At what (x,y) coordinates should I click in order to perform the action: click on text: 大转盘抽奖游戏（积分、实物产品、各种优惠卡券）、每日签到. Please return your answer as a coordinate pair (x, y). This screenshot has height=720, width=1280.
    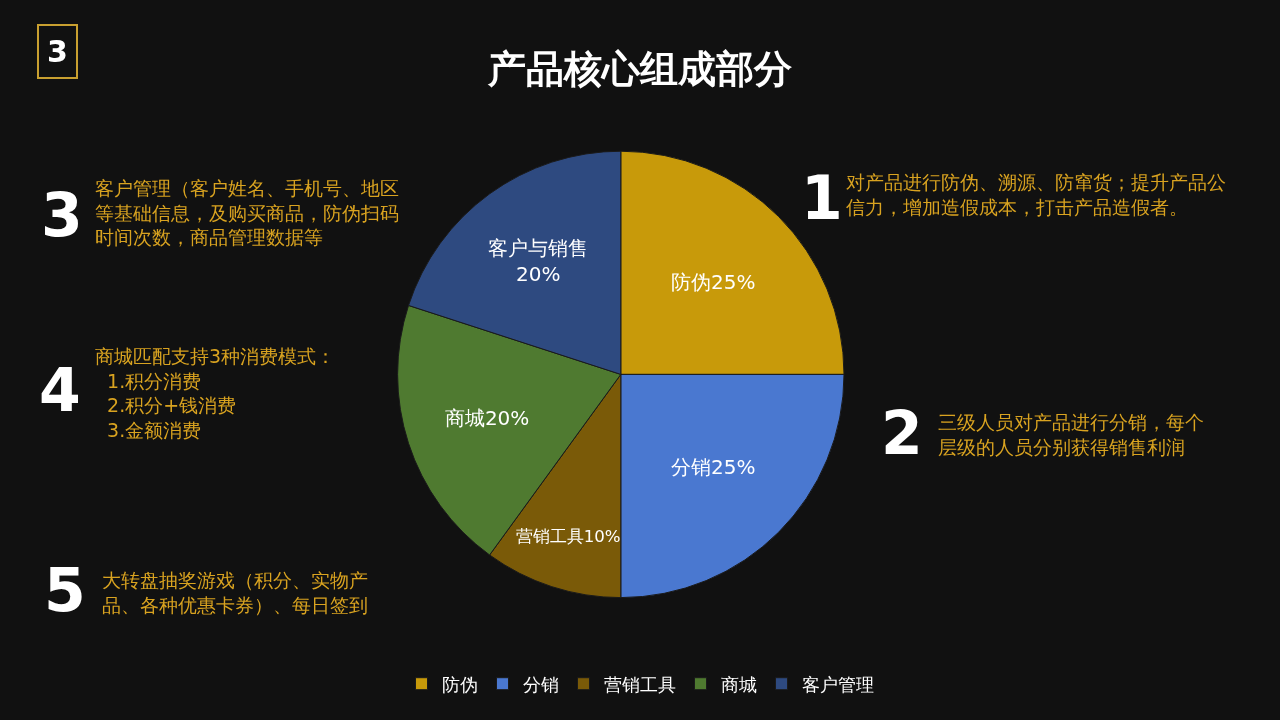
    Looking at the image, I should click on (235, 592).